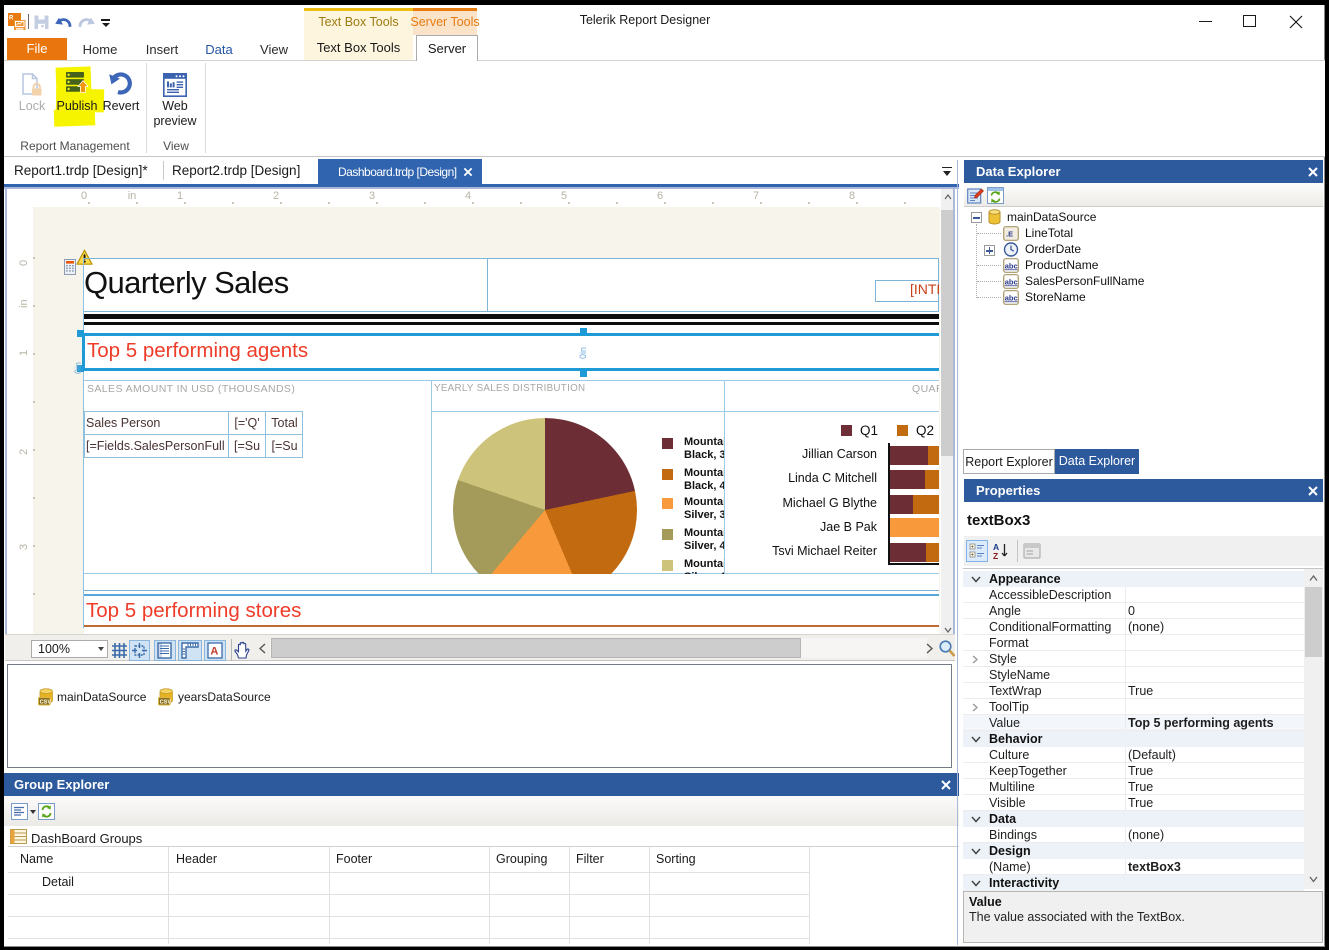 This screenshot has height=950, width=1329. Describe the element at coordinates (11, 19) in the screenshot. I see `svg-text: R` at that location.